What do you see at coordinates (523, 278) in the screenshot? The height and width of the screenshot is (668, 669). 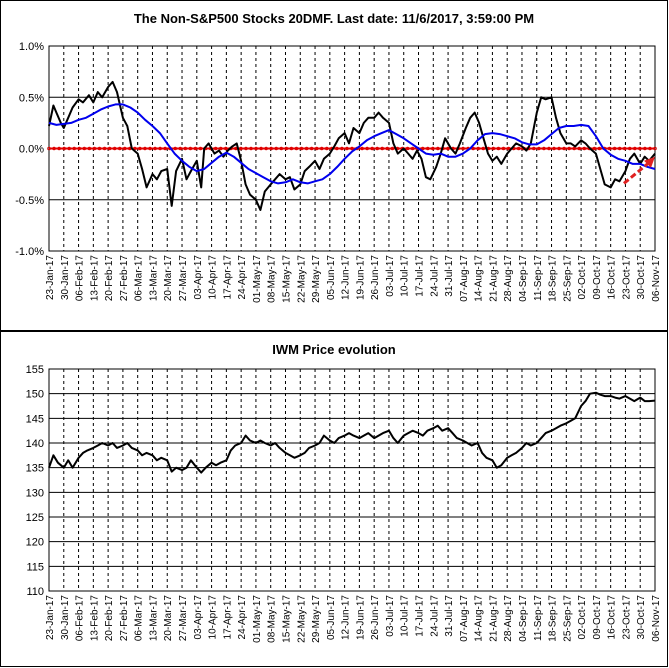 I see `top-x-tick-label: 04-Sep-17` at bounding box center [523, 278].